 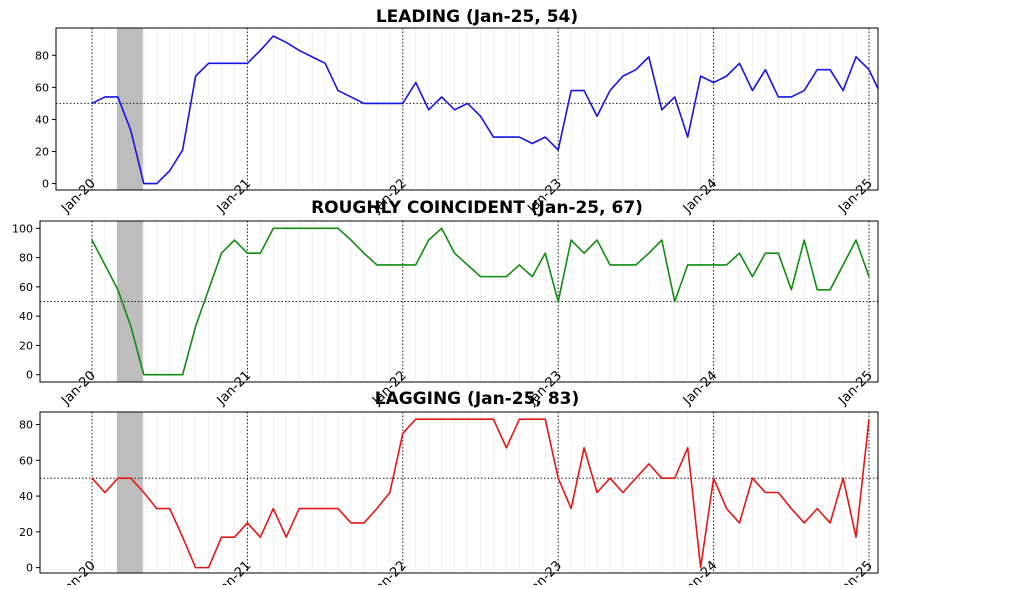 I want to click on y-tick-label: 100, so click(x=22, y=228).